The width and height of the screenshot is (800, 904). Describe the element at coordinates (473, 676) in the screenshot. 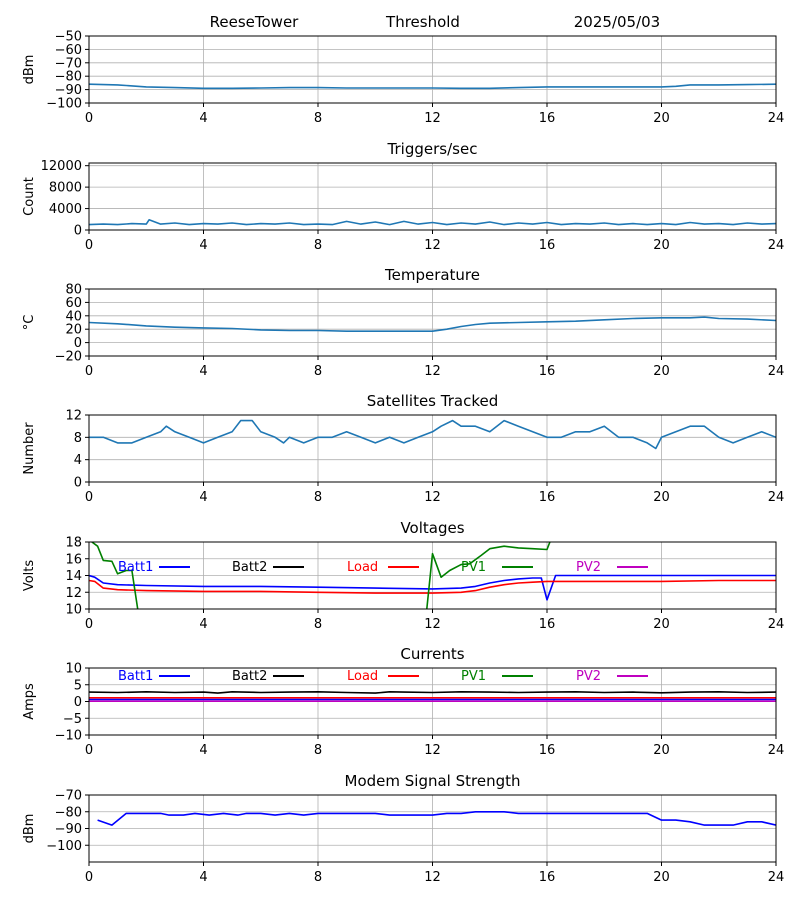

I see `legend-label-5-pv1: PV1` at that location.